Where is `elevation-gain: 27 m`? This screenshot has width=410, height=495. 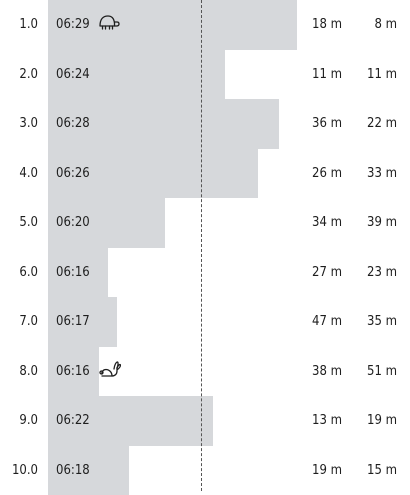
elevation-gain: 27 m is located at coordinates (321, 273).